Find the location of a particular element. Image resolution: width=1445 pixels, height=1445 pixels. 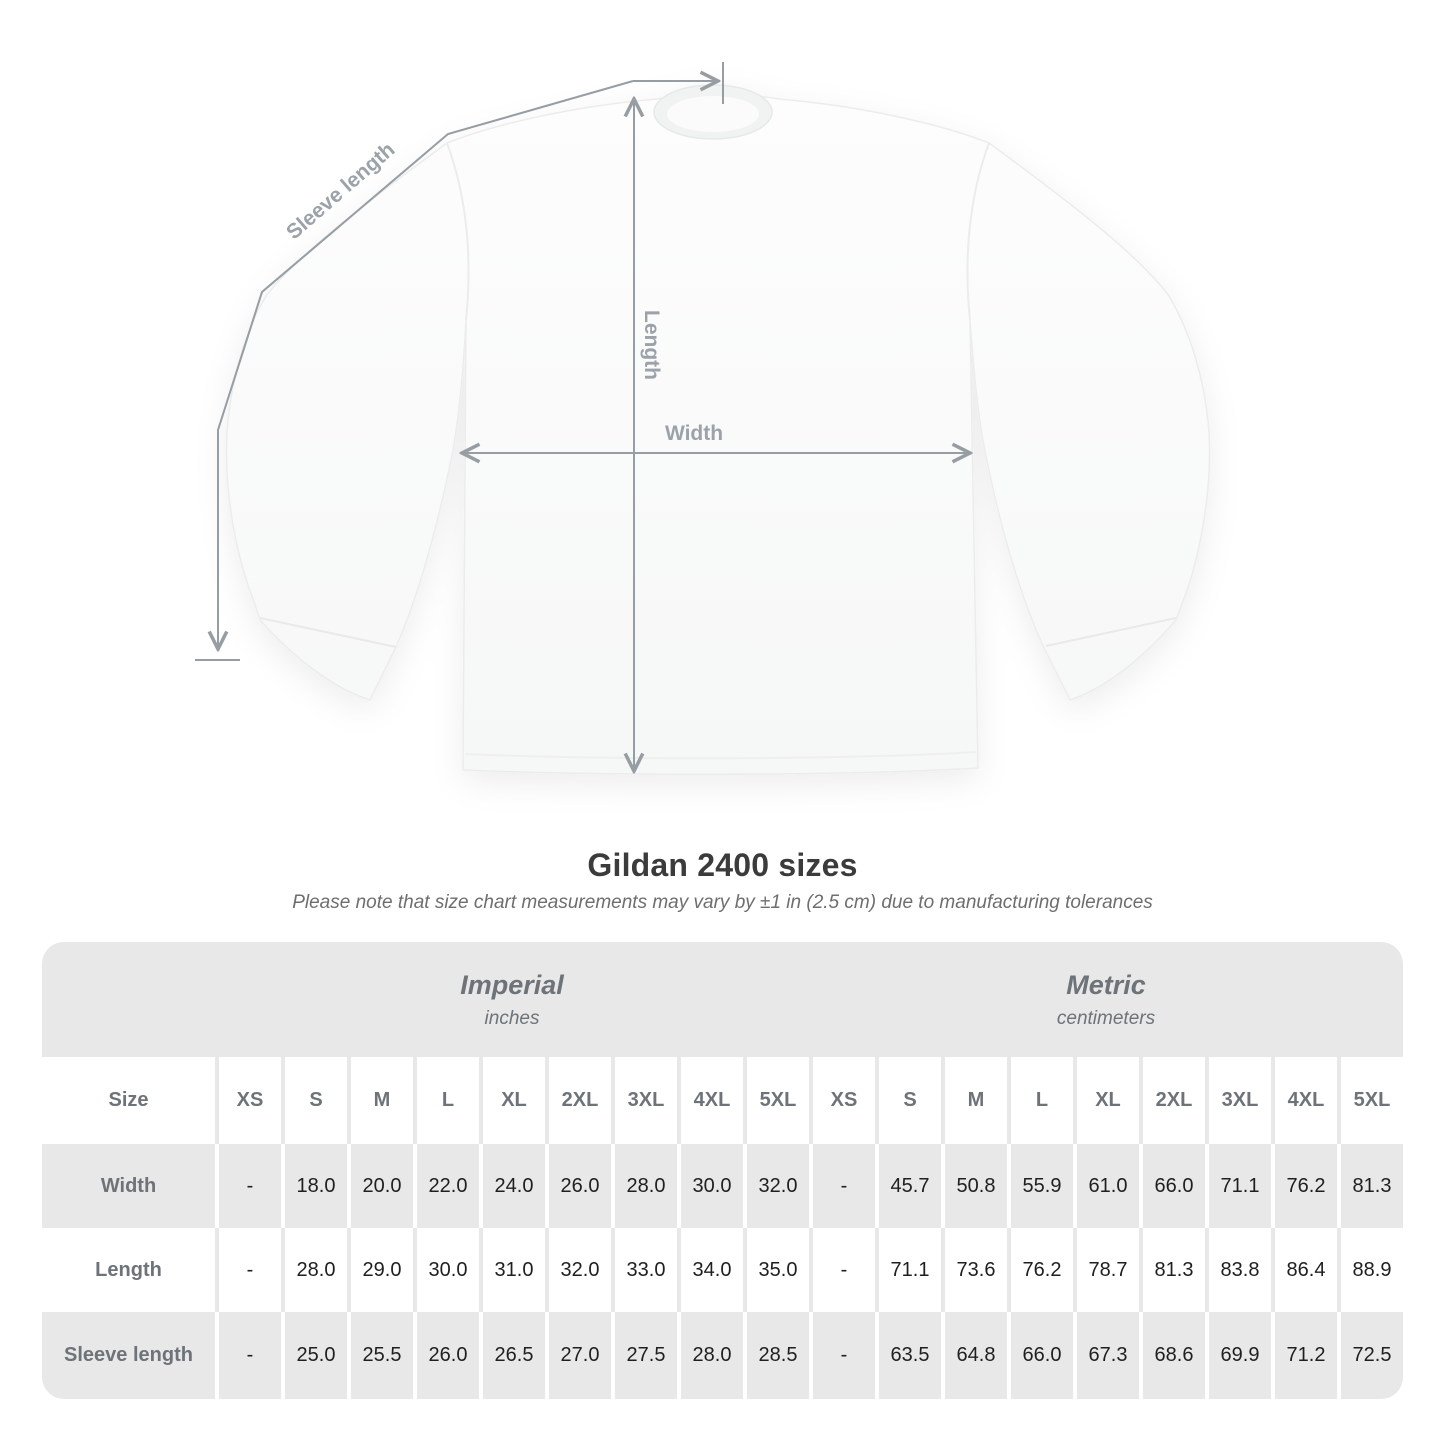

metric-unit: centimeters is located at coordinates (1106, 1018).